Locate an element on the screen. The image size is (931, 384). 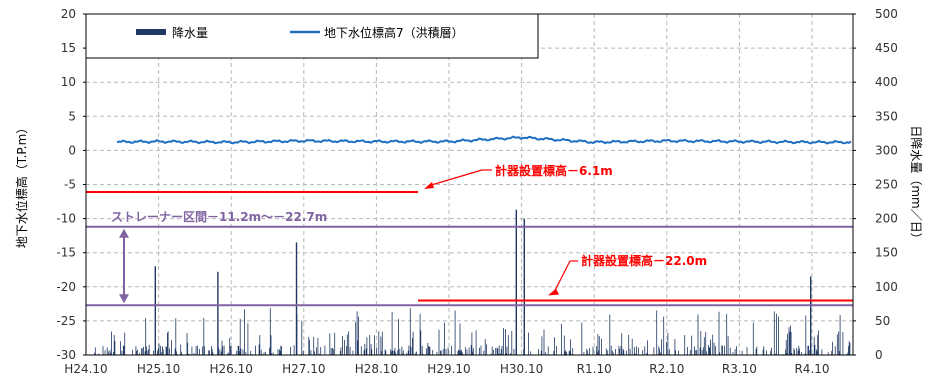
water-level-series is located at coordinates (484, 140).